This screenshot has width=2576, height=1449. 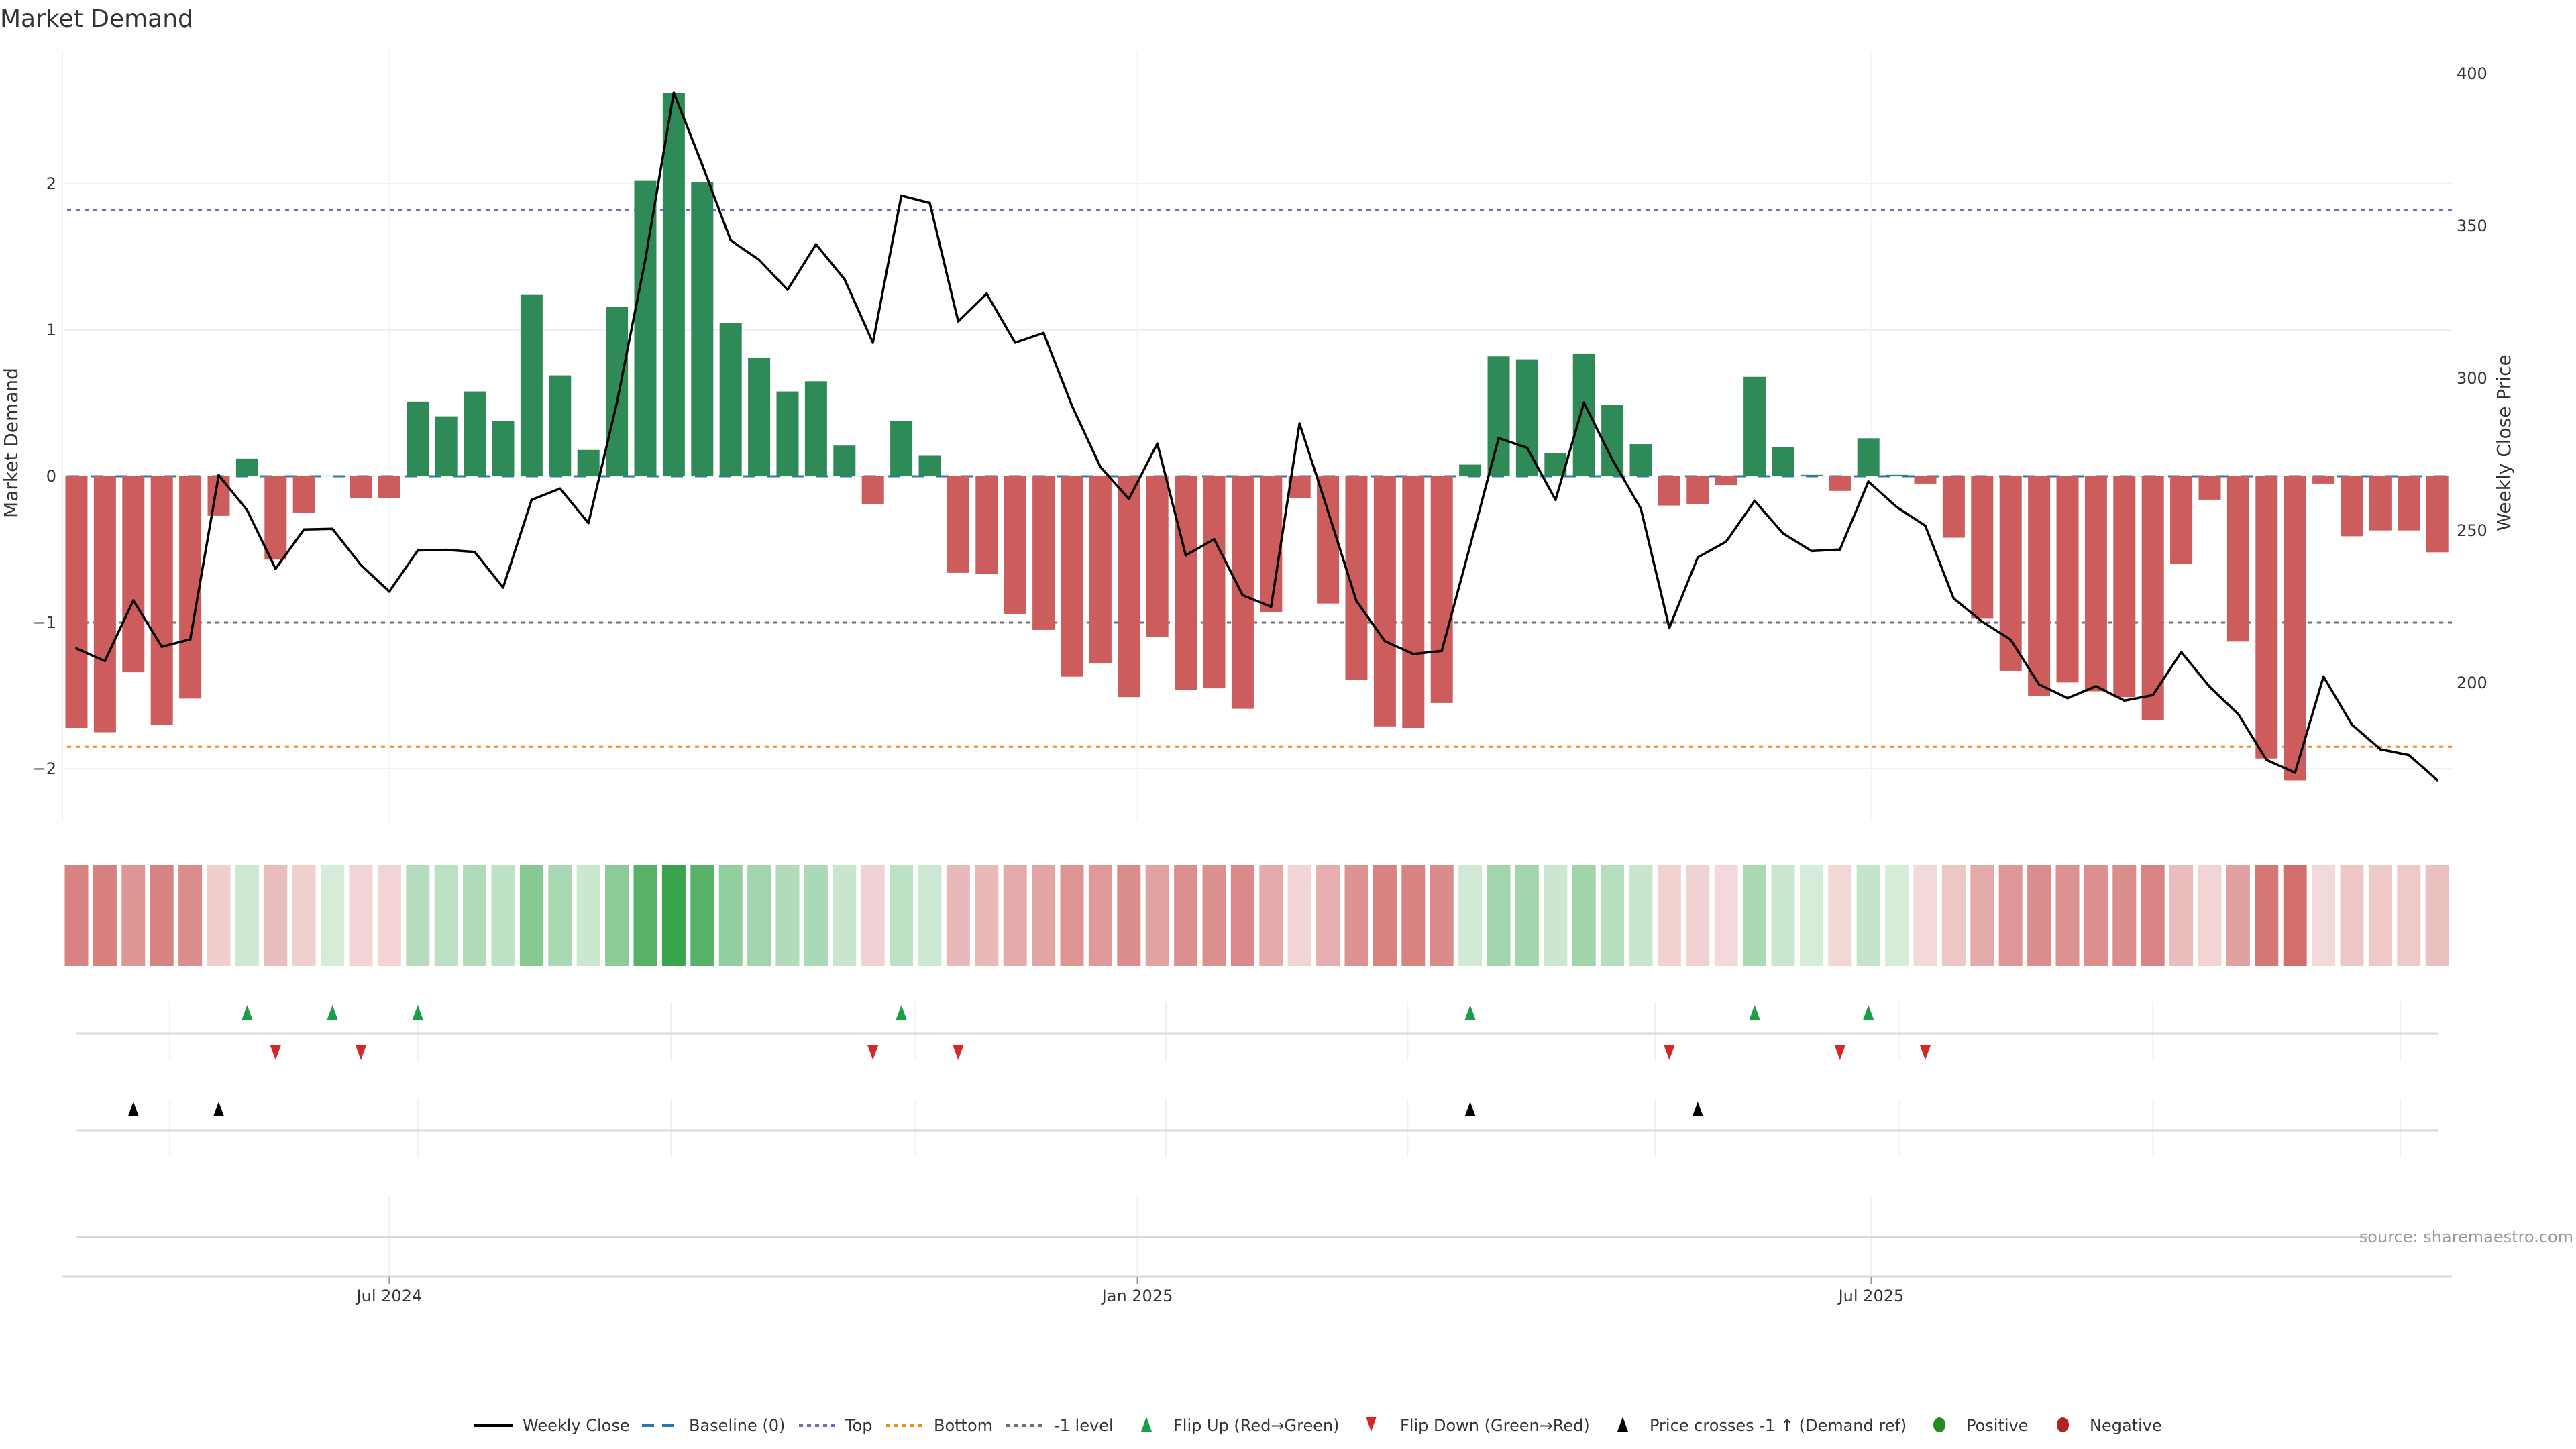 I want to click on legend-flip-down-icon, so click(x=1371, y=1424).